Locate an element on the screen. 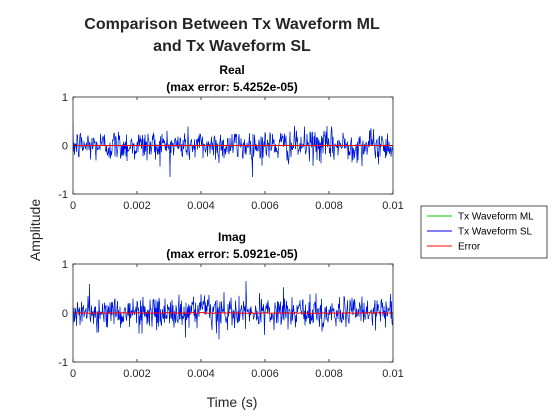 This screenshot has width=560, height=420. subplot-real-series is located at coordinates (233, 150).